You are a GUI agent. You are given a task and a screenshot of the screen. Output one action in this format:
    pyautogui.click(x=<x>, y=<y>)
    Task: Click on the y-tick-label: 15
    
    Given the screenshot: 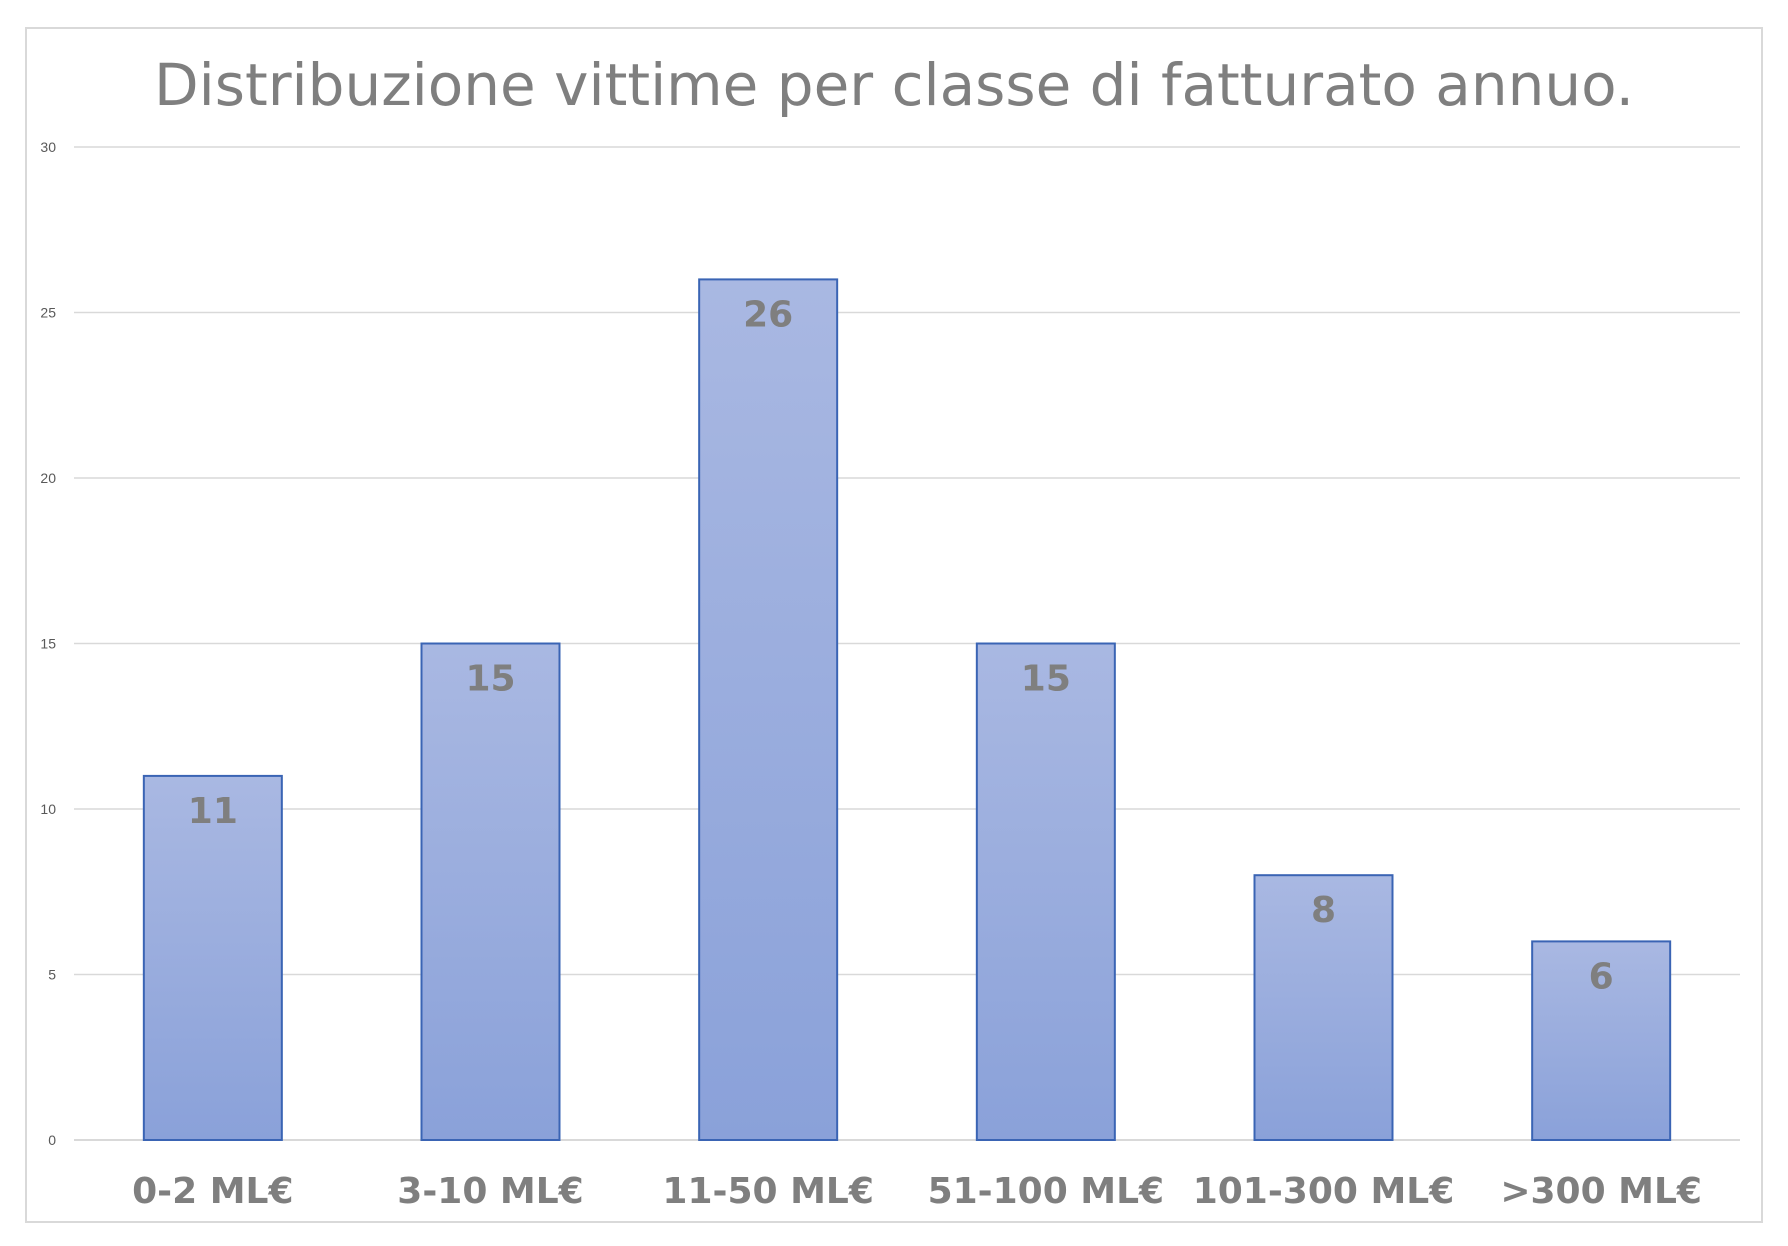 What is the action you would take?
    pyautogui.click(x=48, y=644)
    